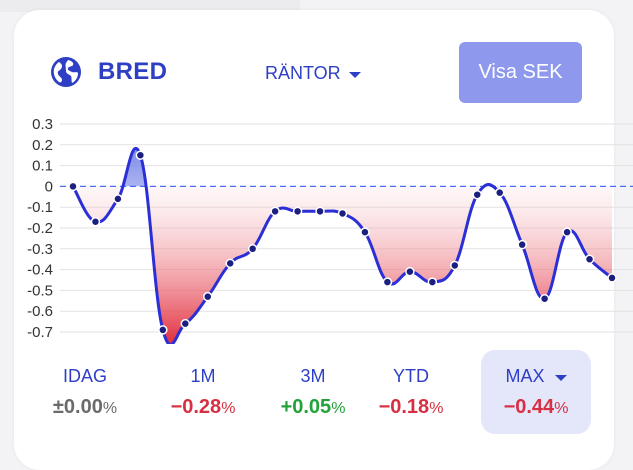 The width and height of the screenshot is (633, 470). Describe the element at coordinates (520, 72) in the screenshot. I see `show-sek-button: Visa SEK` at that location.